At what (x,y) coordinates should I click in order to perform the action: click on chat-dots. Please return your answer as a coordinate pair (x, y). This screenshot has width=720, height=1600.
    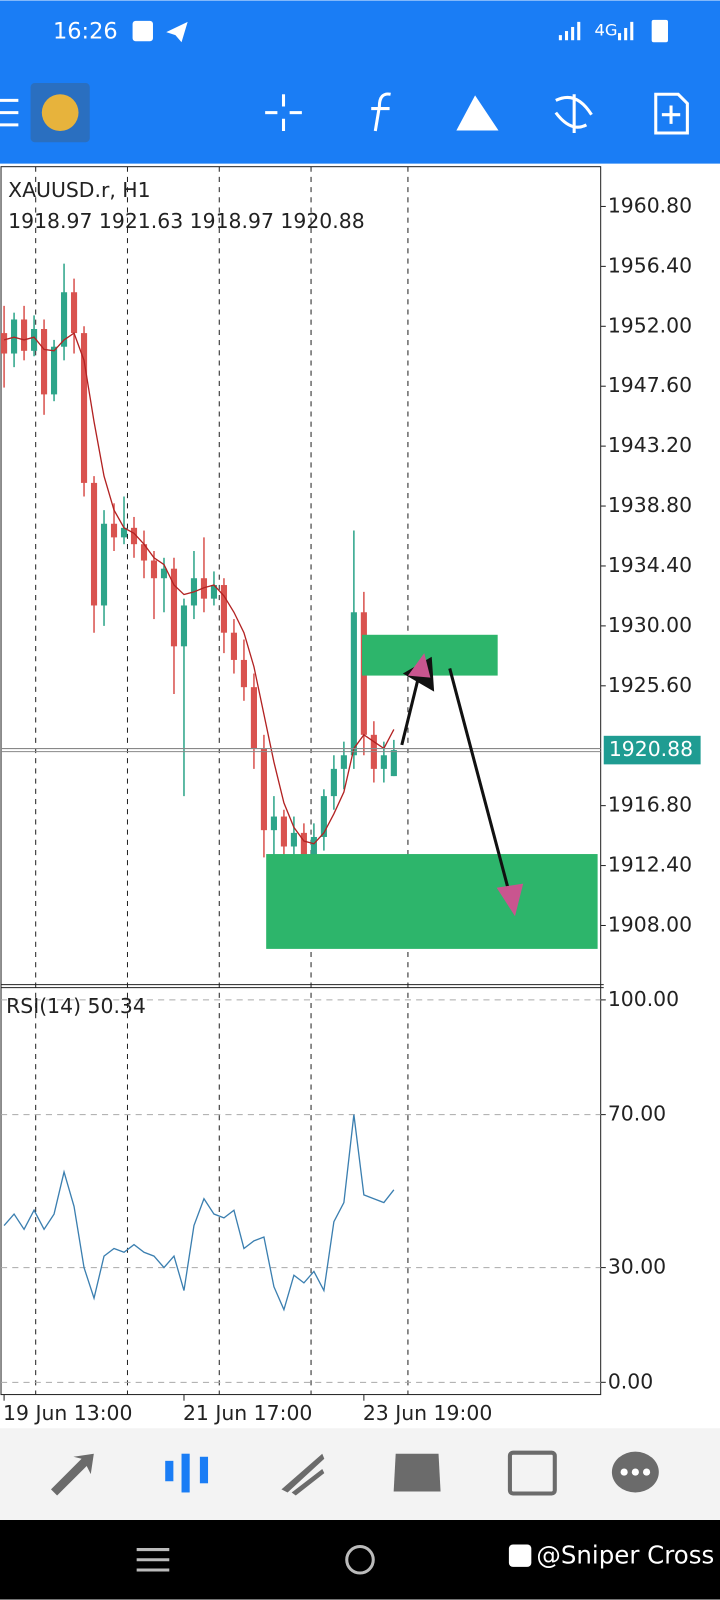
    Looking at the image, I should click on (635, 1472).